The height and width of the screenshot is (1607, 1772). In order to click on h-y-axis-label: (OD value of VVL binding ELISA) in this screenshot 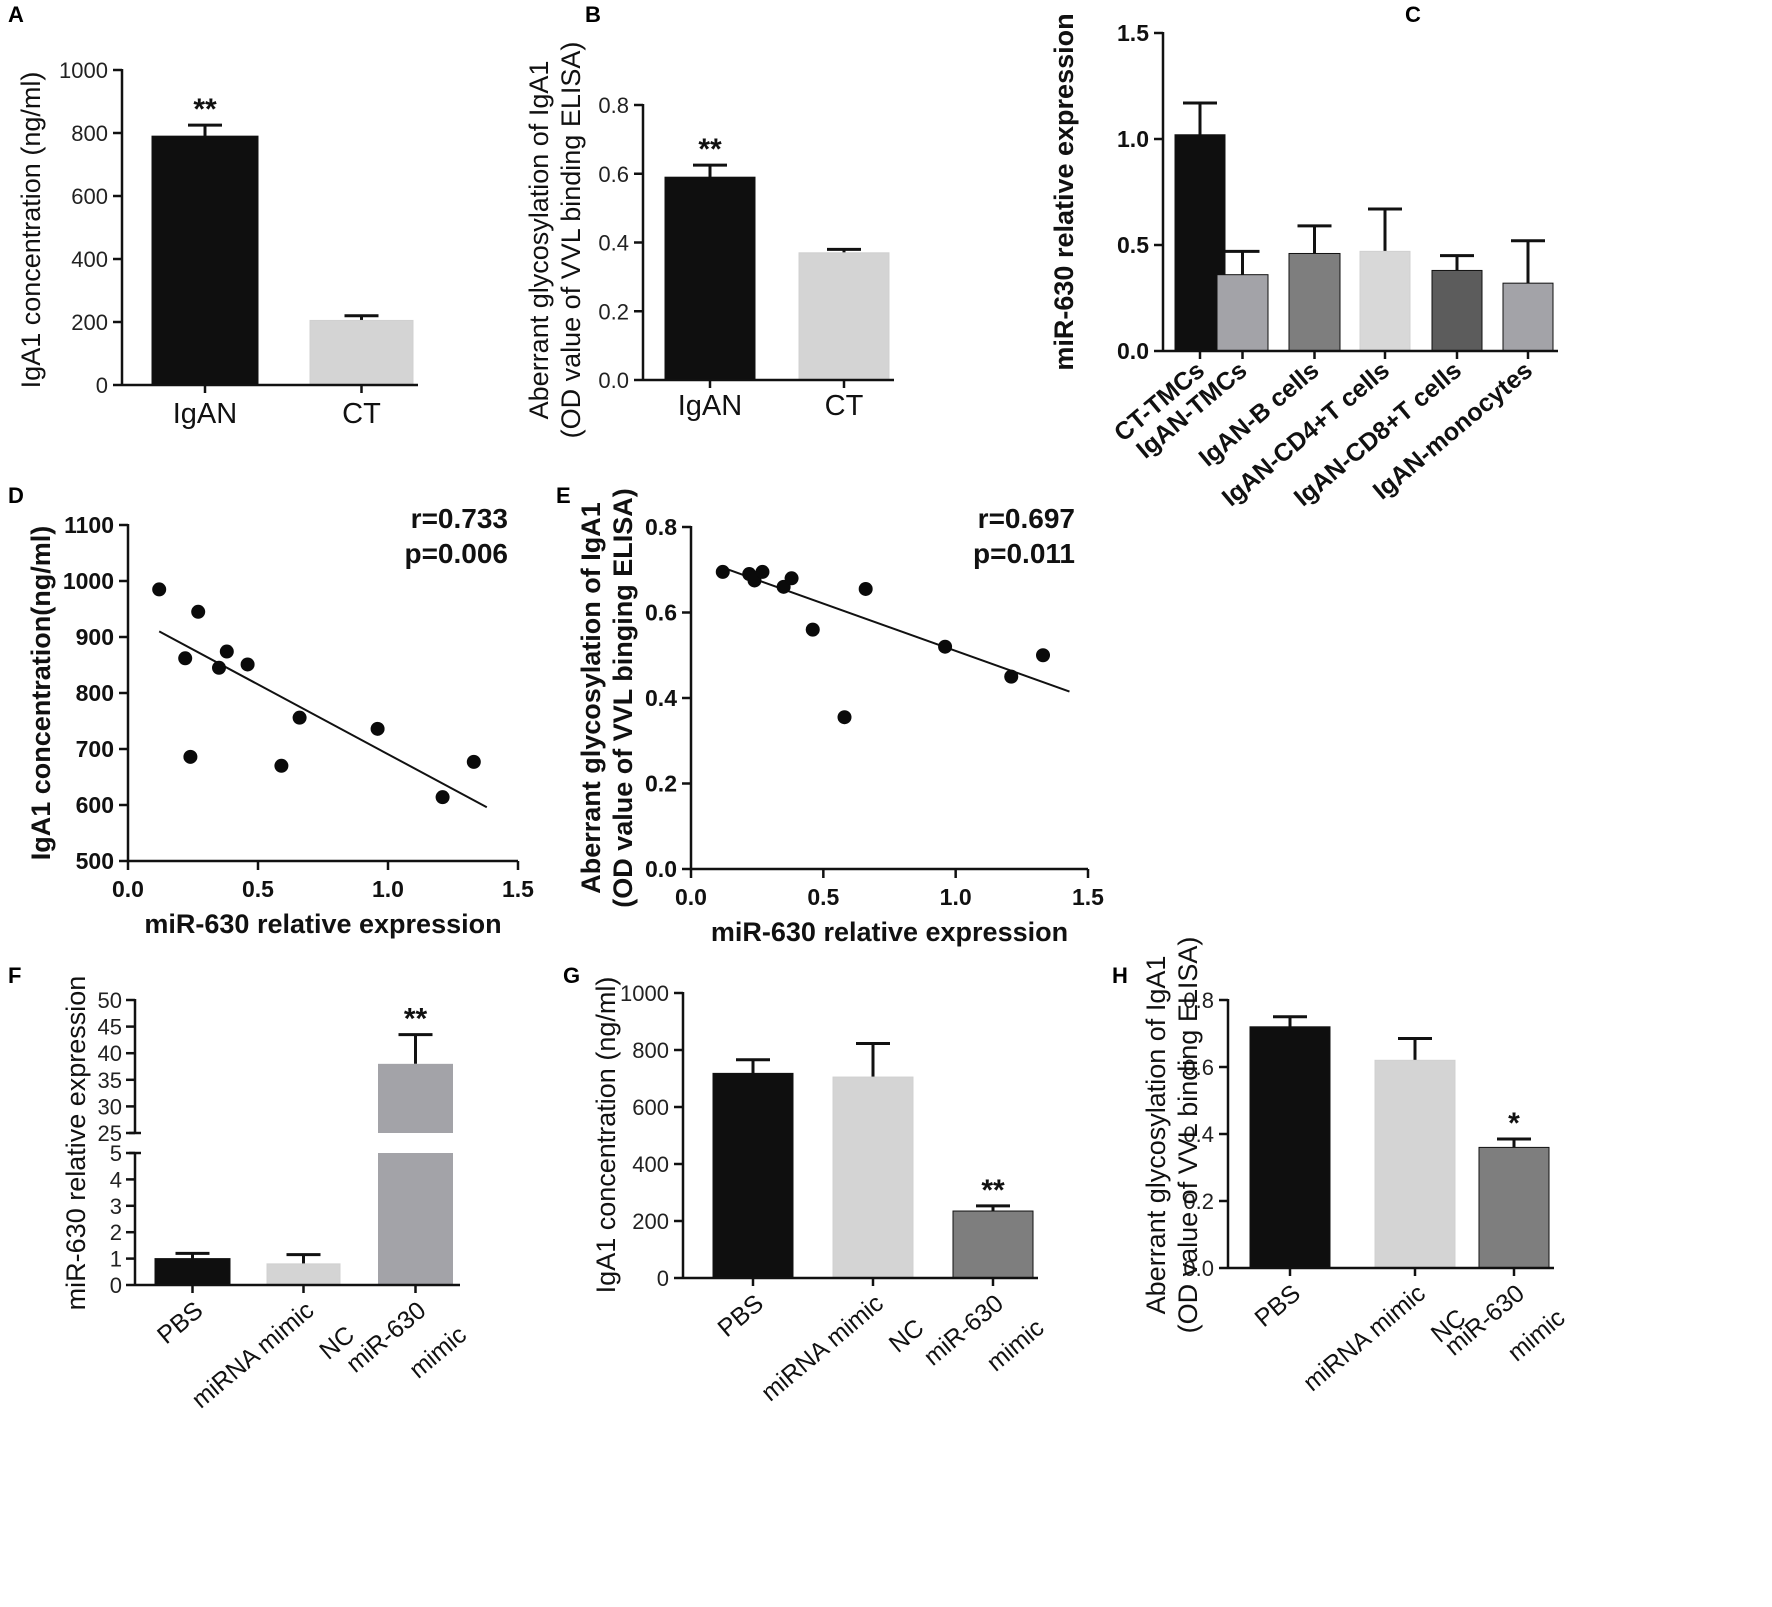, I will do `click(1188, 1135)`.